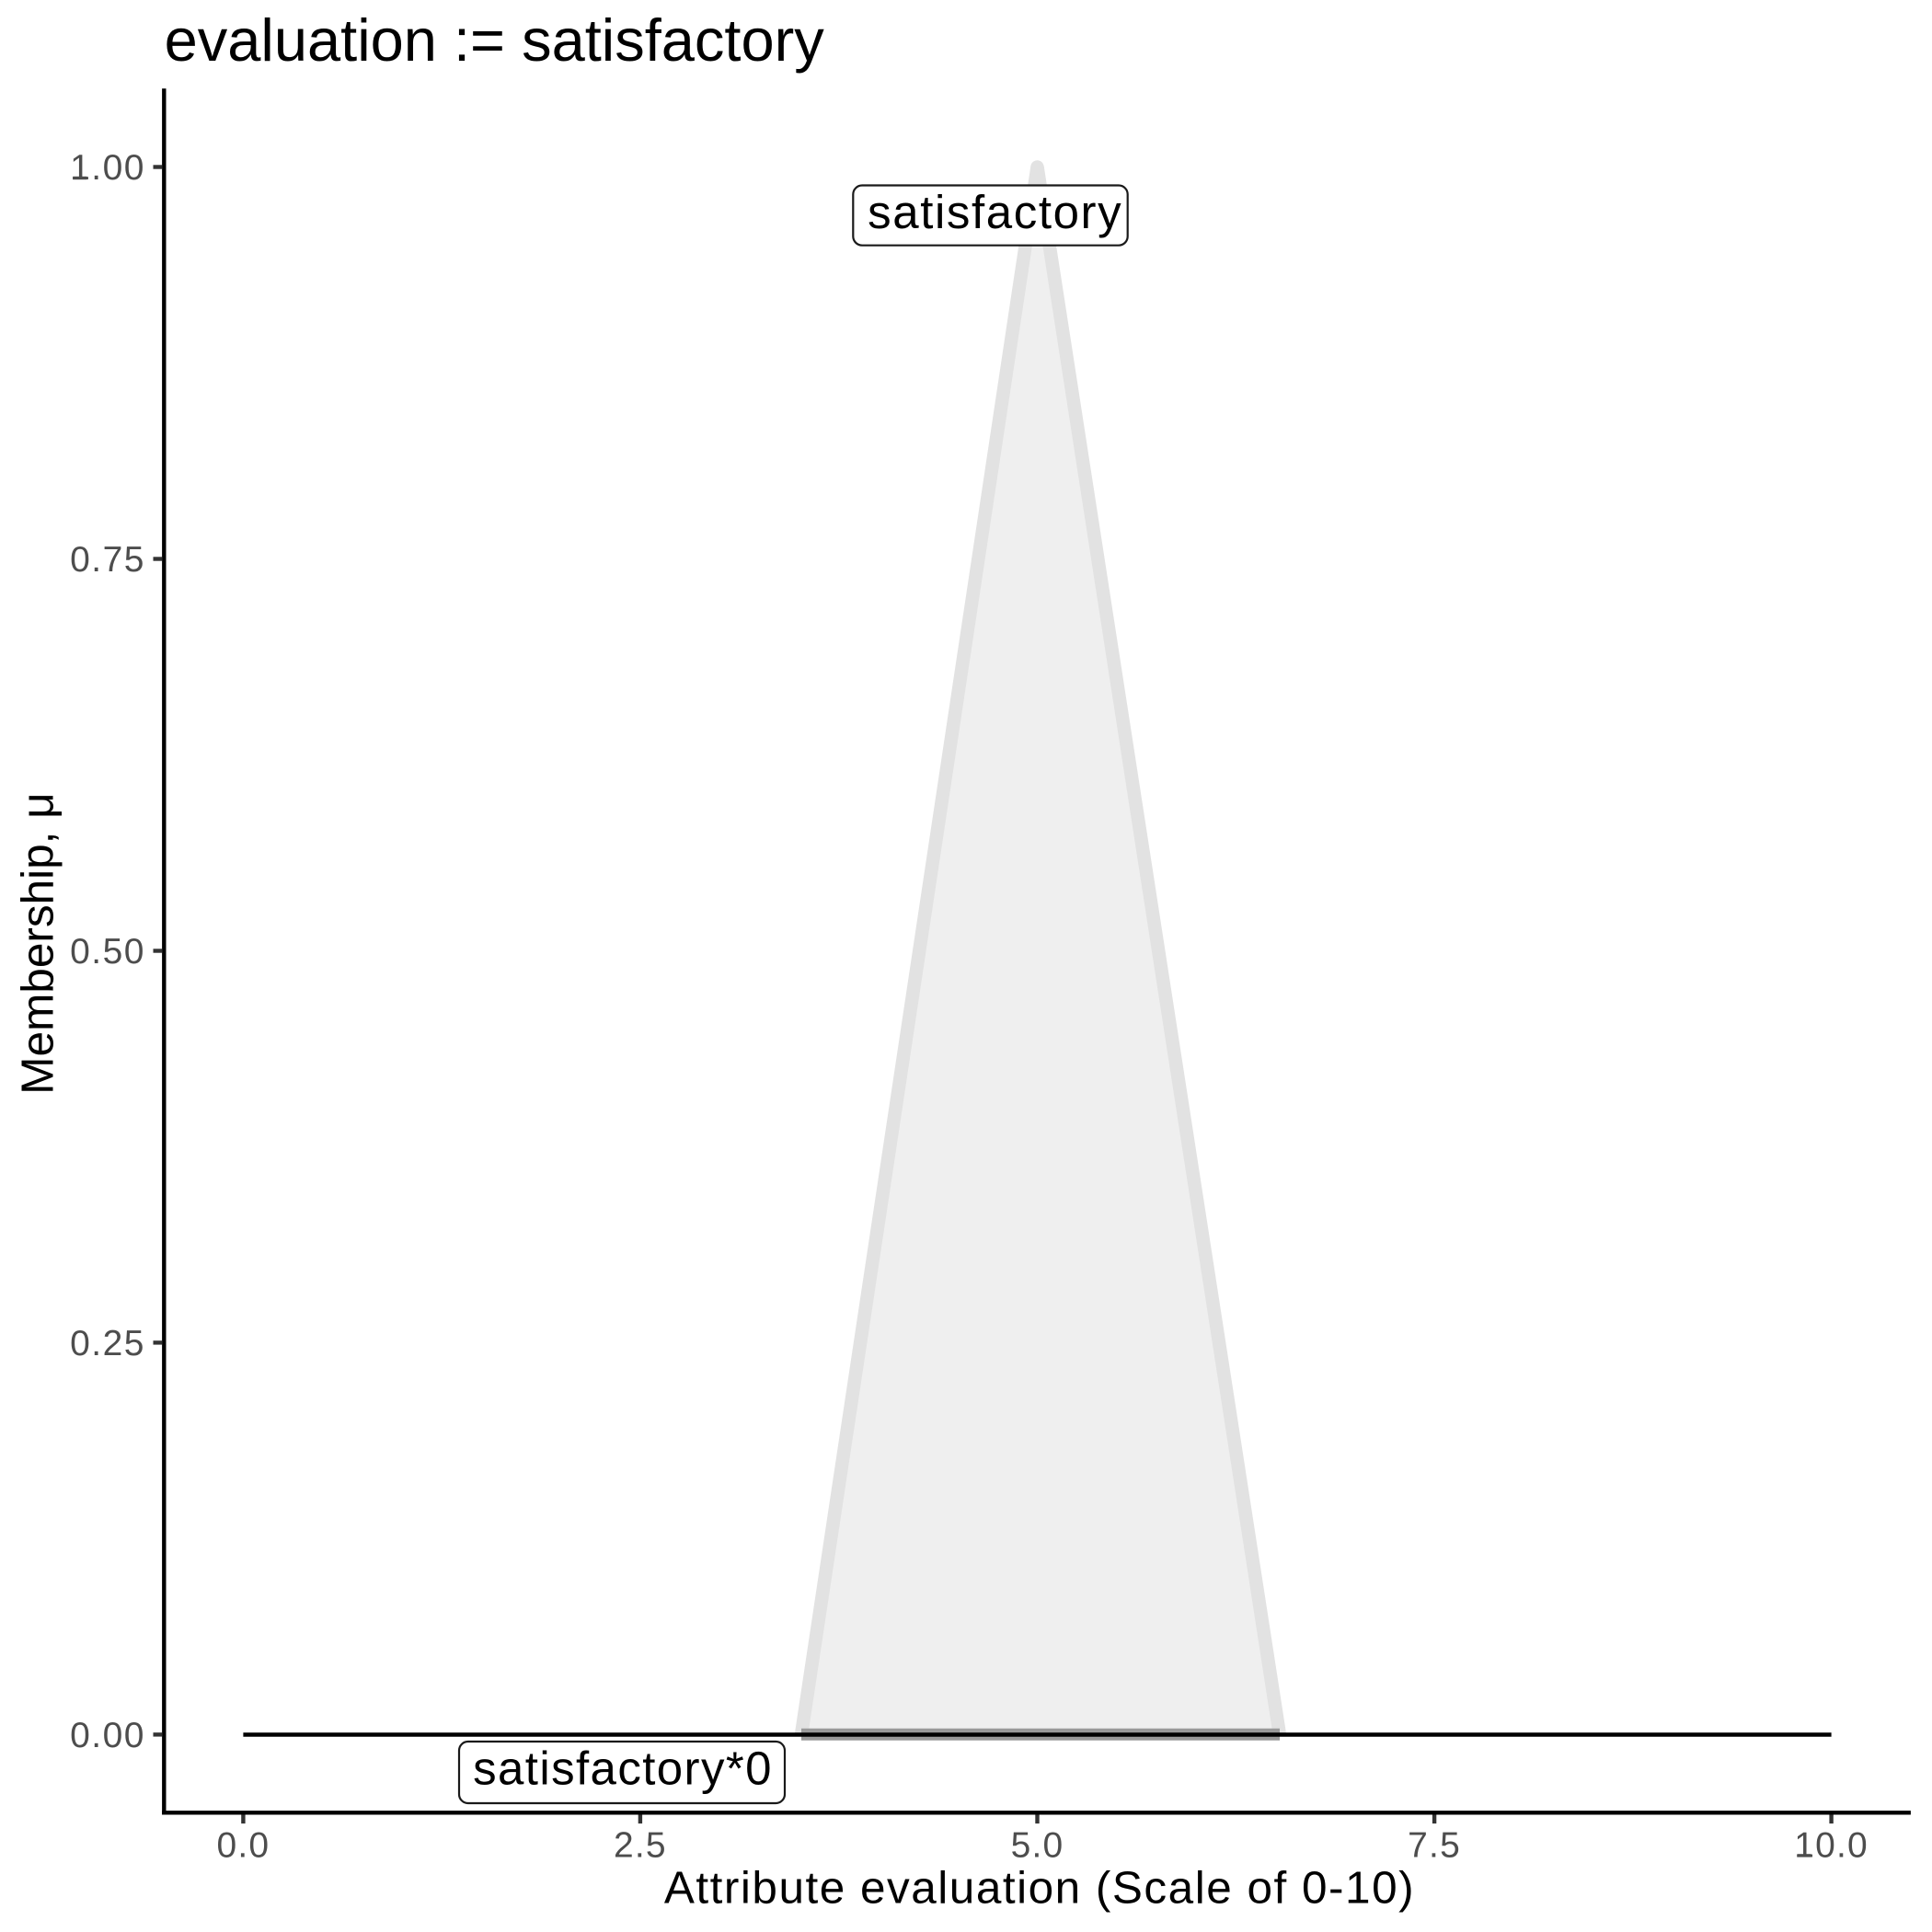  Describe the element at coordinates (495, 40) in the screenshot. I see `svg-text: evaluation := satisfactory` at that location.